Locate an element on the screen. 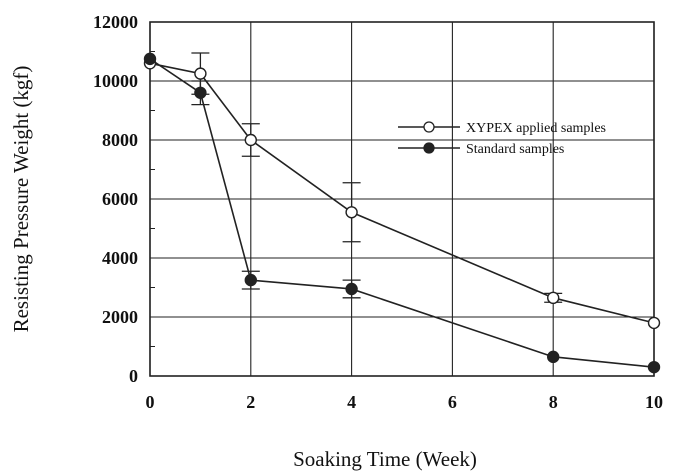  x-tick-labels: 0 2 4 6 8 10 is located at coordinates (405, 402).